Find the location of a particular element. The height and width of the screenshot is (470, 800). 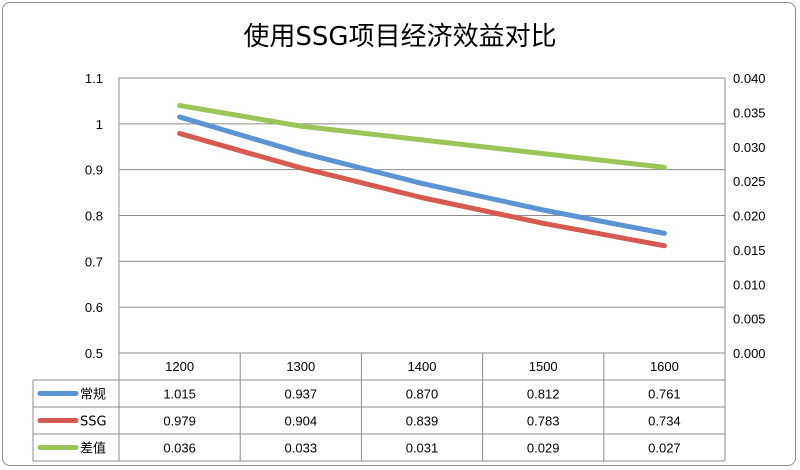

table-cell-value: 0.839 is located at coordinates (422, 421).